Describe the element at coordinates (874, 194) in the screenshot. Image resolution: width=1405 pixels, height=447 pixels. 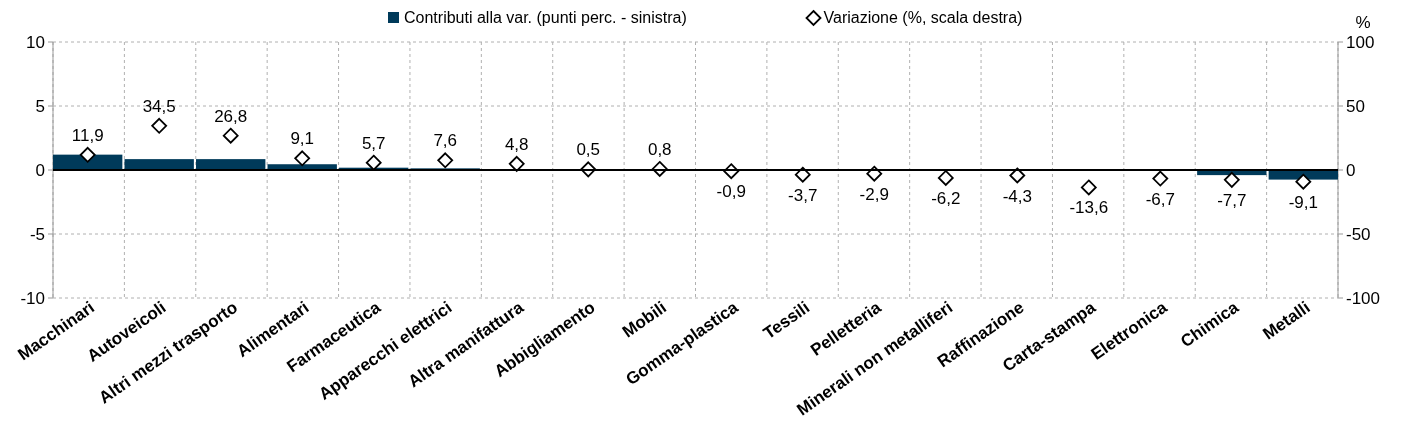
I see `data-label: -2,9` at that location.